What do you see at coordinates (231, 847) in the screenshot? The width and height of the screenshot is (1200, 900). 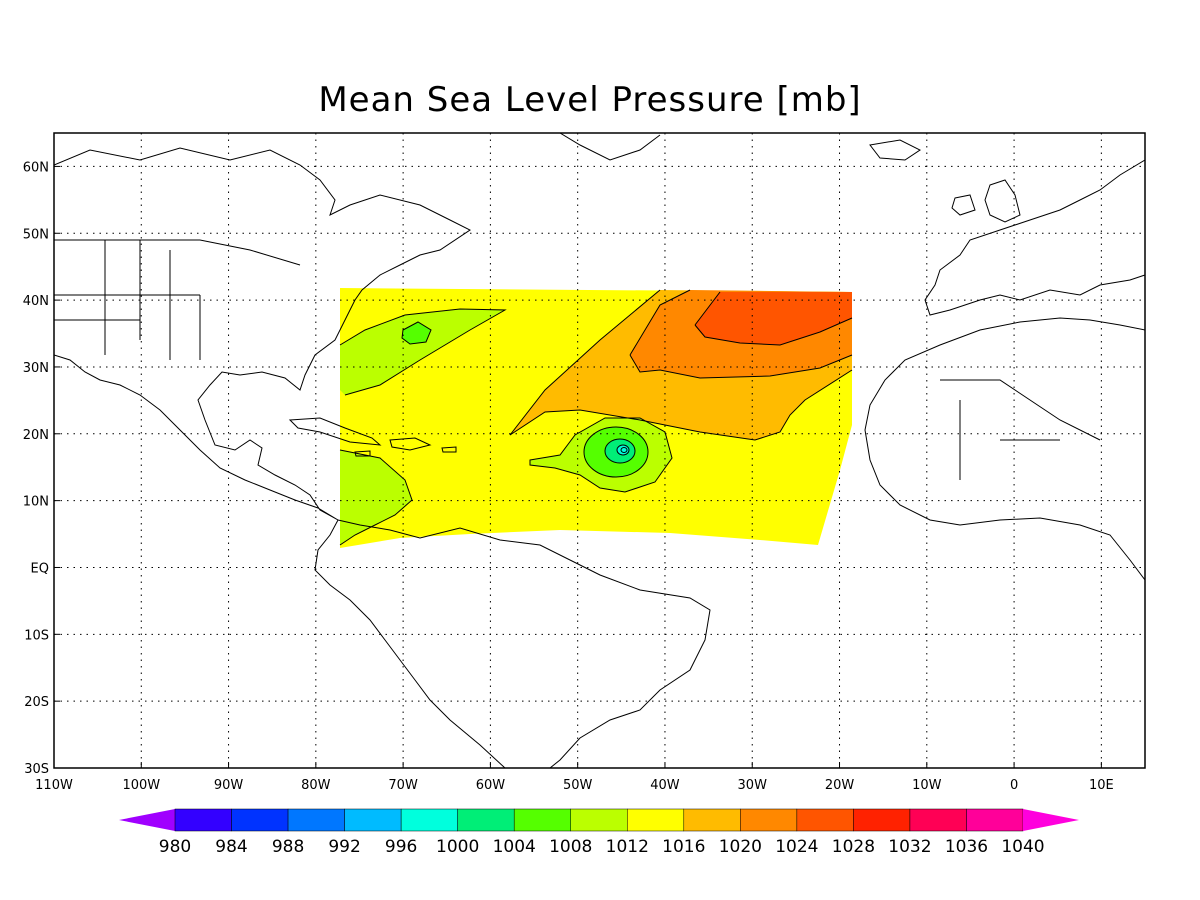 I see `colorbar-label: 984` at bounding box center [231, 847].